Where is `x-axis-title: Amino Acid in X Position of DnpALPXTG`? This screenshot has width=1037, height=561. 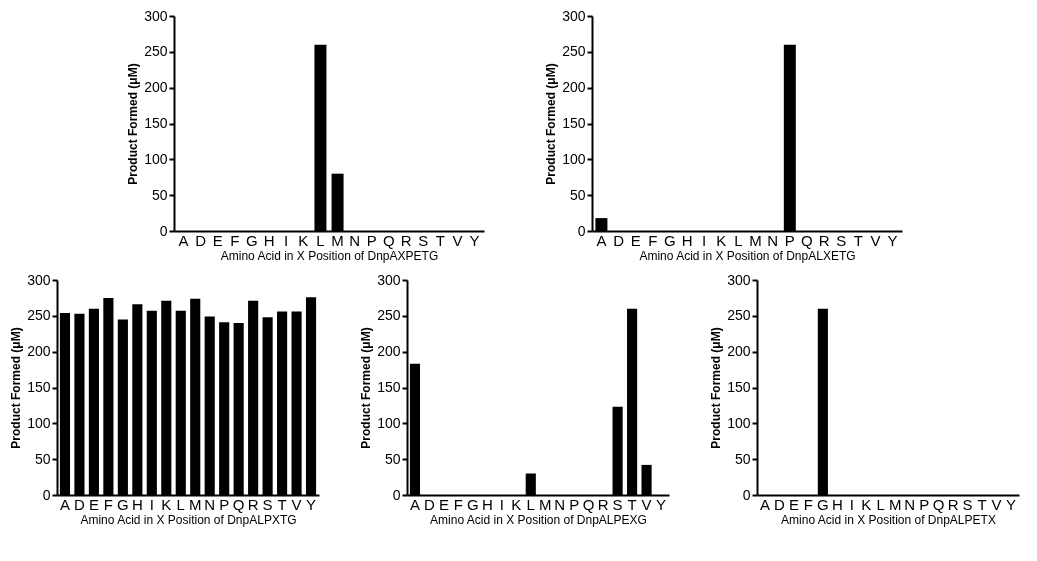
x-axis-title: Amino Acid in X Position of DnpALPXTG is located at coordinates (188, 519).